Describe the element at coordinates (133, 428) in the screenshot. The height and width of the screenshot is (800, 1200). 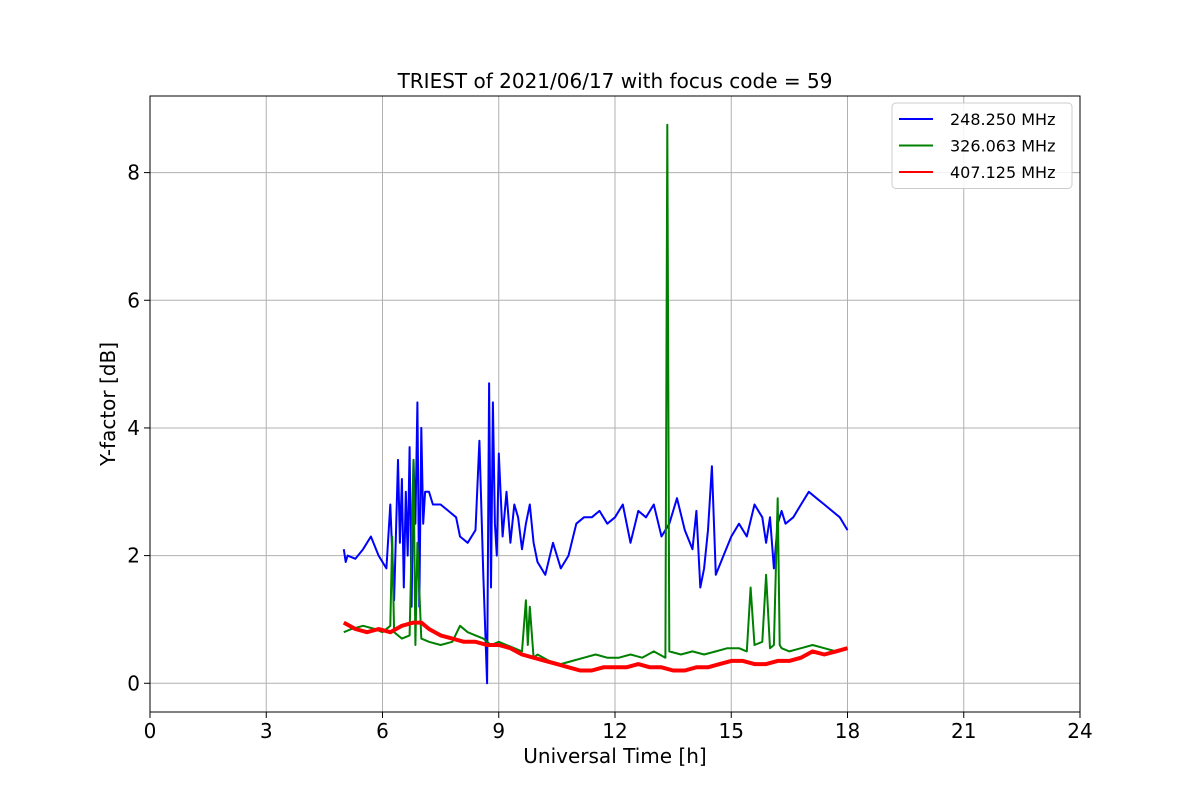
I see `y-tick-label: 4` at that location.